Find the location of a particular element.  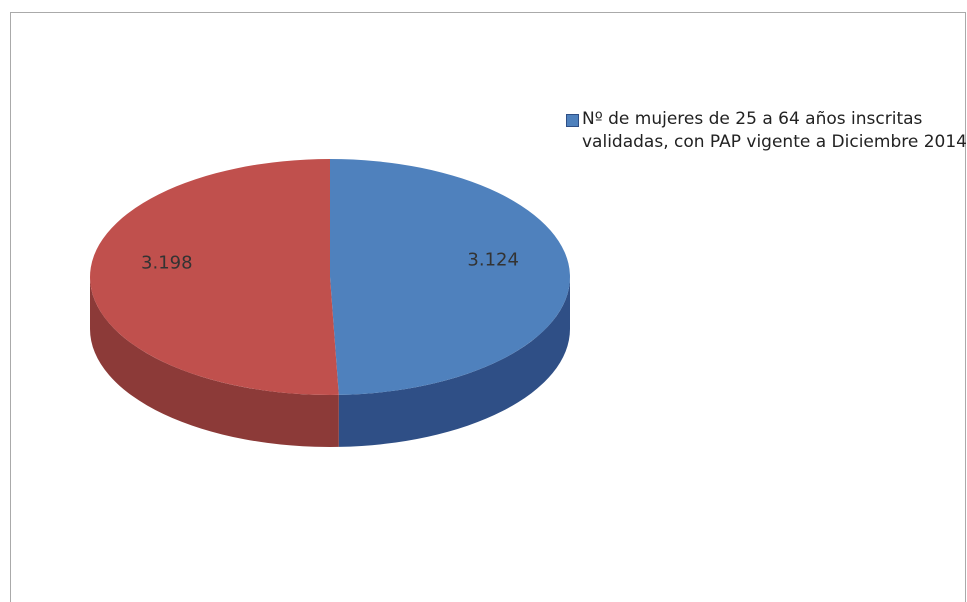

data-label: 3.198 is located at coordinates (167, 262).